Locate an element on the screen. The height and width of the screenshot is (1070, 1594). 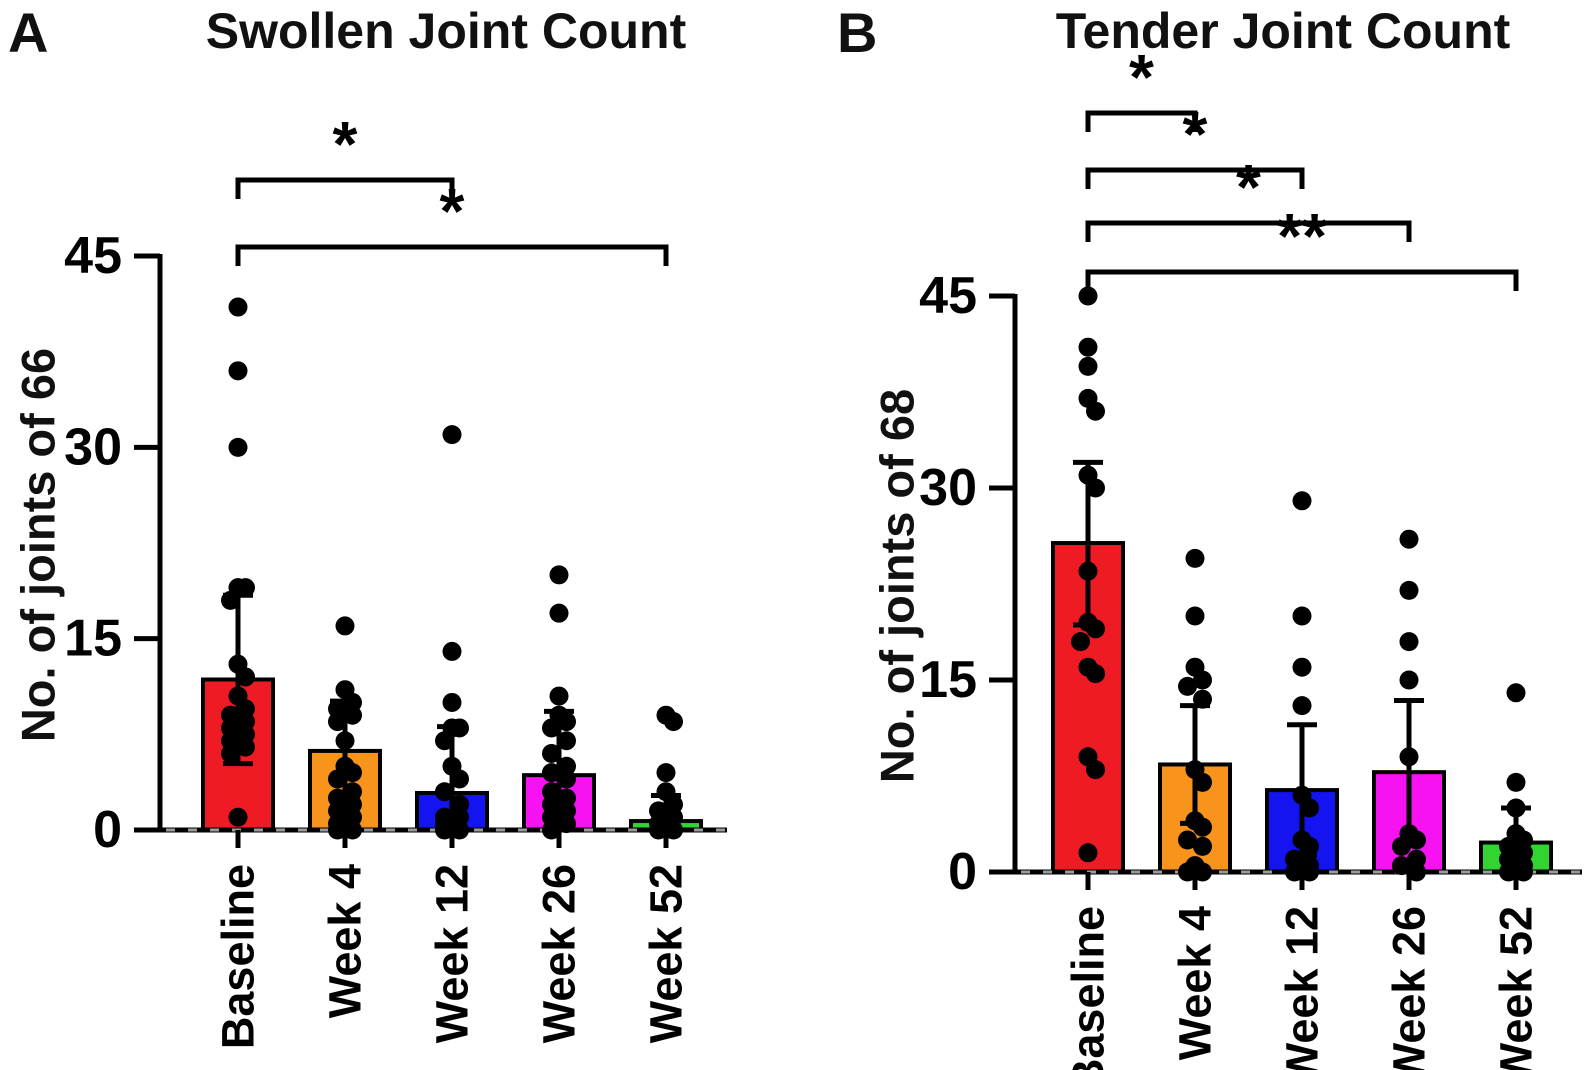
panel-b-y-axis-label: No. of joints of 68 is located at coordinates (897, 586).